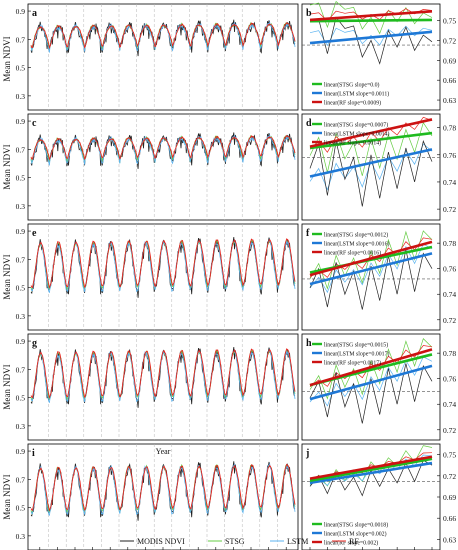 This screenshot has width=458, height=550. What do you see at coordinates (161, 541) in the screenshot?
I see `legend-label: MODIS NDVI` at bounding box center [161, 541].